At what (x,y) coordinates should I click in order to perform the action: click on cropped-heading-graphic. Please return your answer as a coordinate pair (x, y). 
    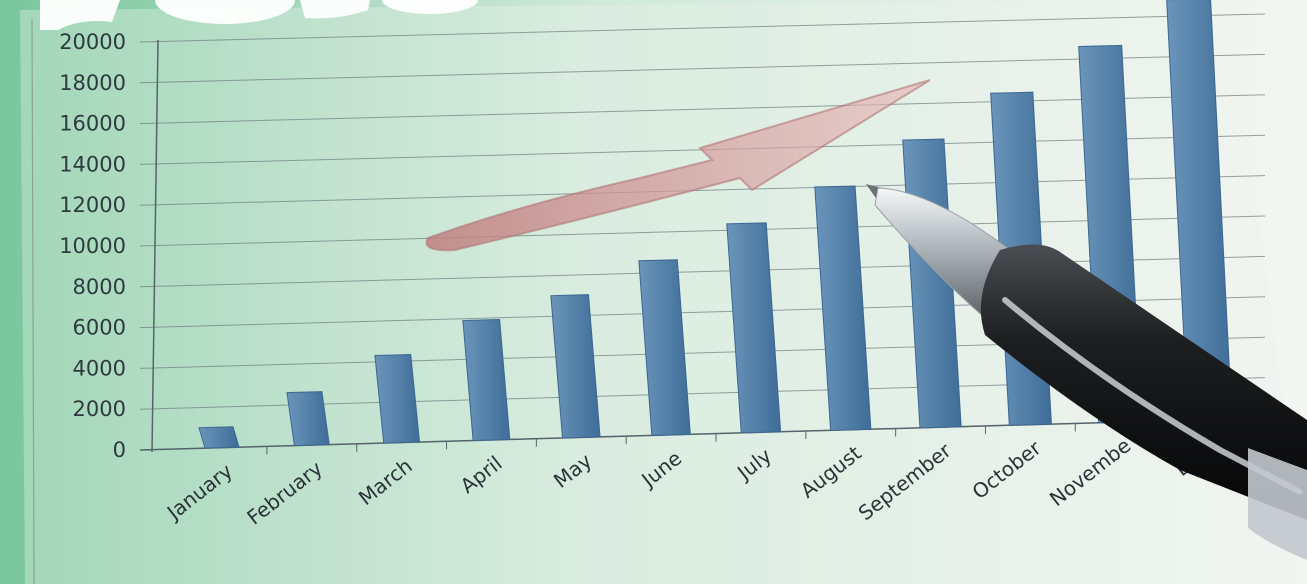
    Looking at the image, I should click on (259, 15).